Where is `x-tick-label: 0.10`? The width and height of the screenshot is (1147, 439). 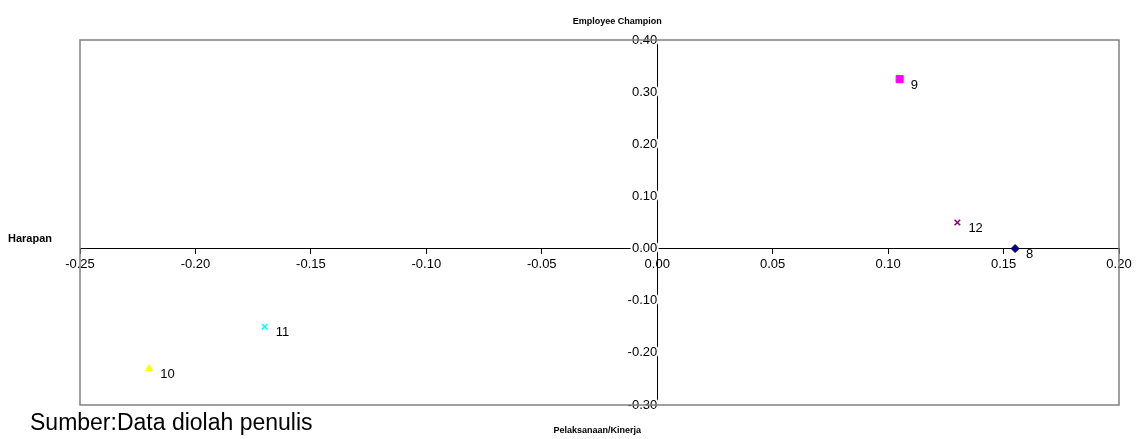
x-tick-label: 0.10 is located at coordinates (888, 263).